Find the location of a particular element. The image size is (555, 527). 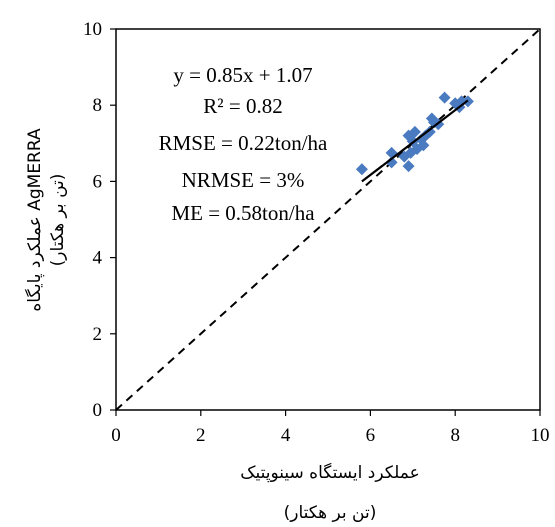

x-tick-label: 4 is located at coordinates (286, 435).